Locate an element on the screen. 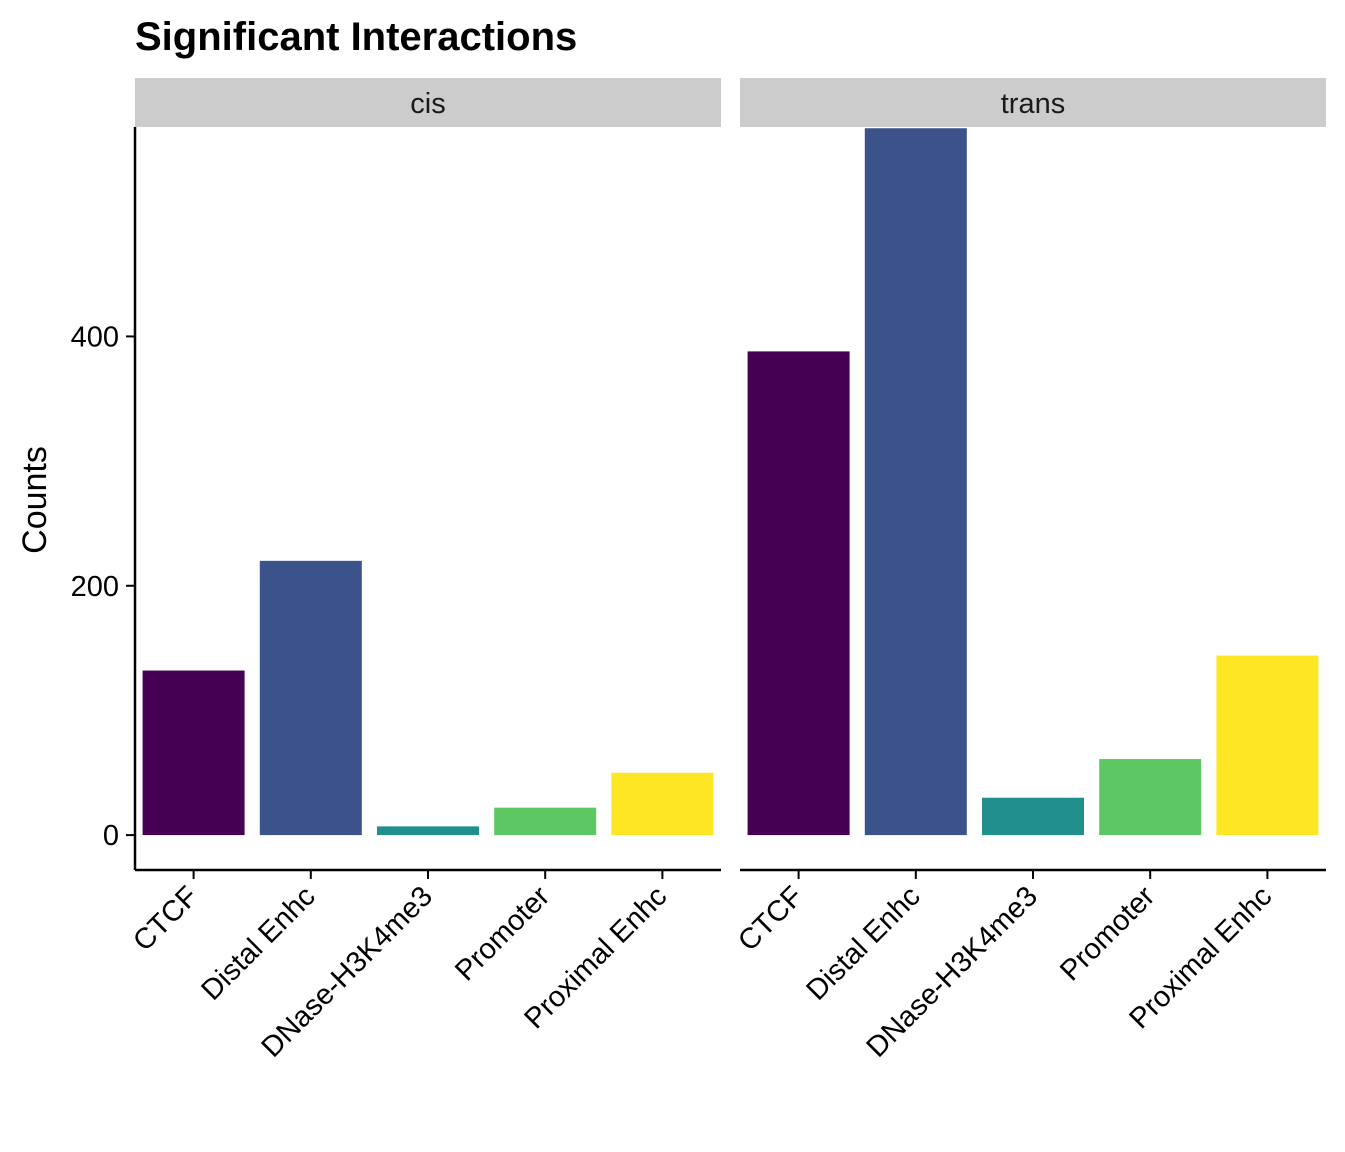 The width and height of the screenshot is (1345, 1152). facet-strip-label: cis is located at coordinates (427, 104).